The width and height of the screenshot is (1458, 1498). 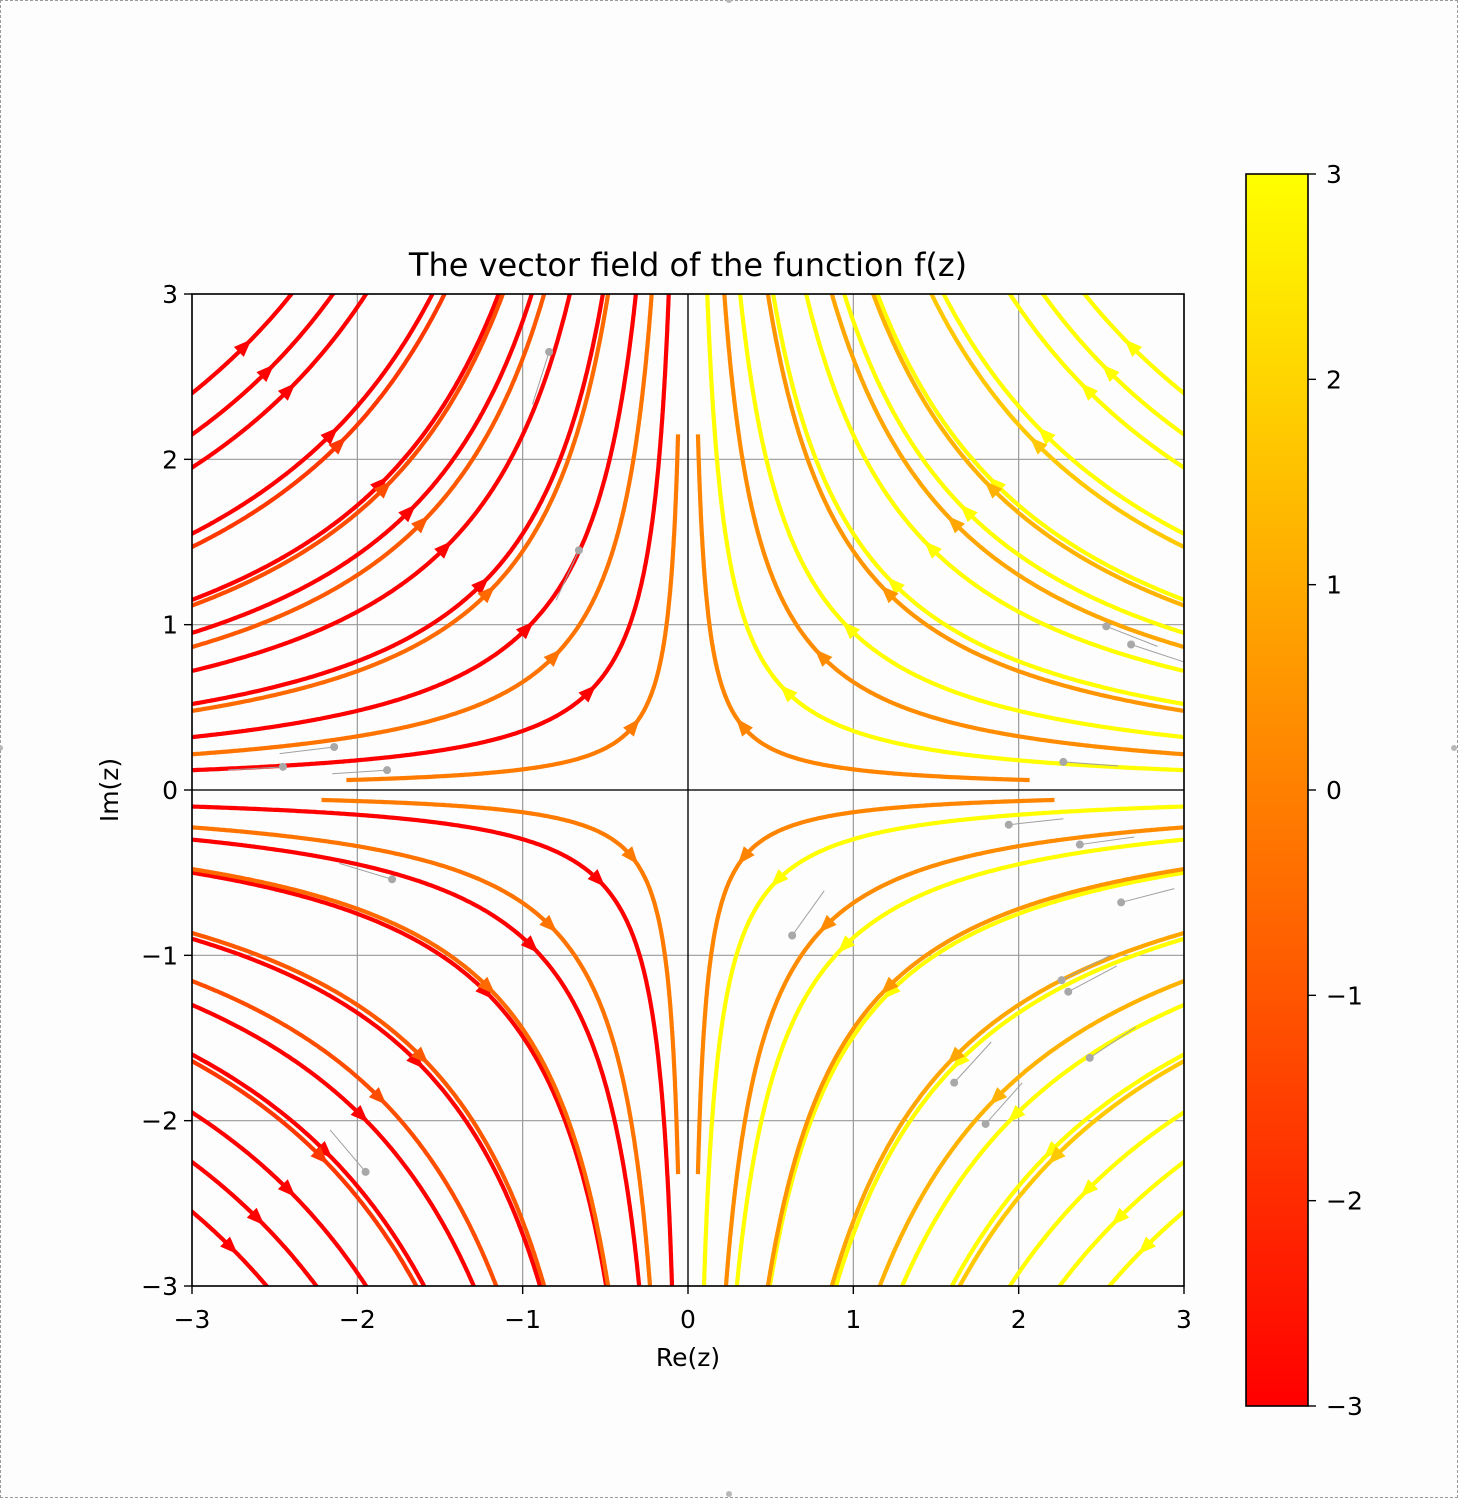 What do you see at coordinates (1344, 1406) in the screenshot?
I see `colorbar-tick-label: −3` at bounding box center [1344, 1406].